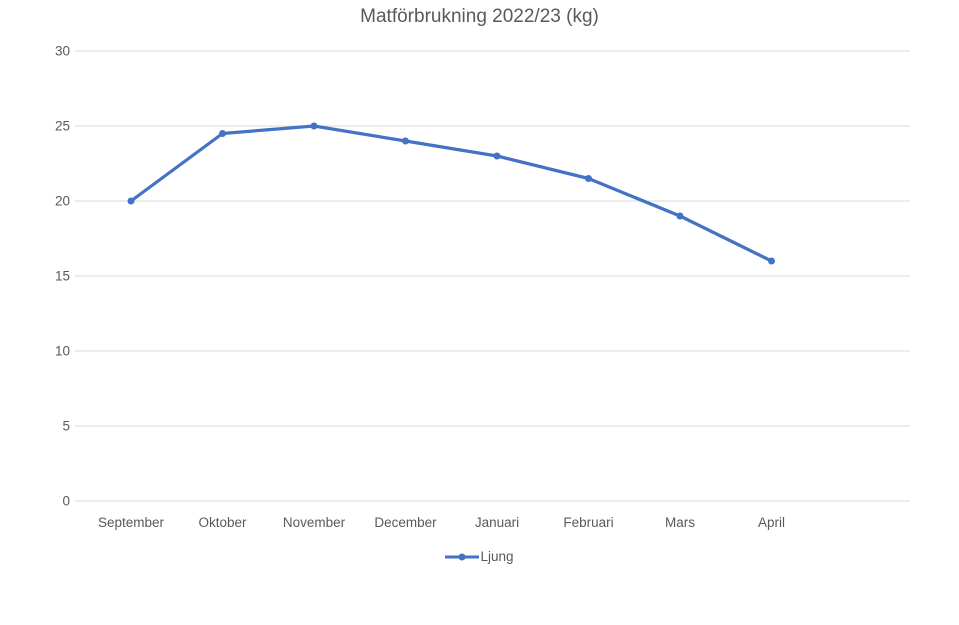  Describe the element at coordinates (588, 522) in the screenshot. I see `x-axis-tick-label: Februari` at that location.